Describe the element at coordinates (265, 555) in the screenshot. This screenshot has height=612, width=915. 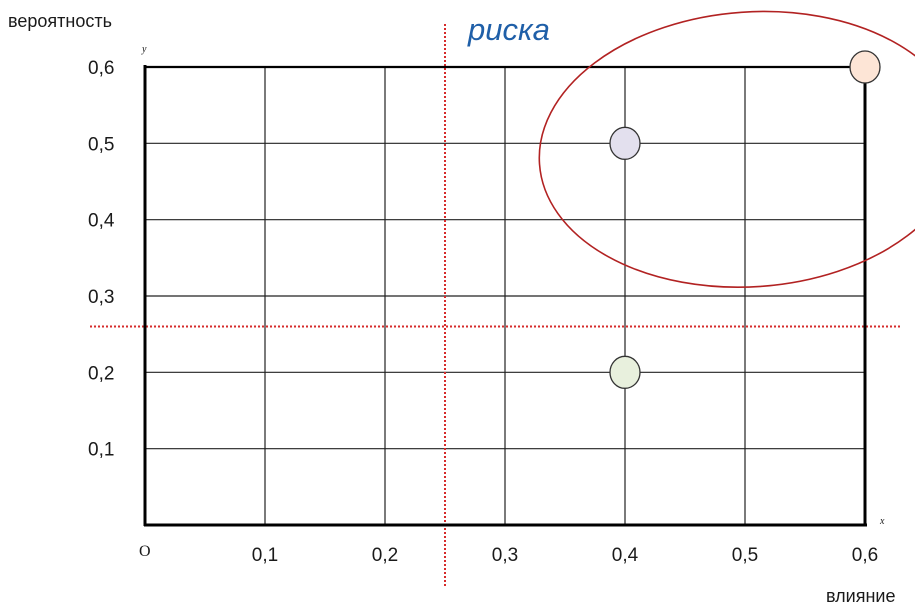
I see `x-tick-label: 0,1` at that location.